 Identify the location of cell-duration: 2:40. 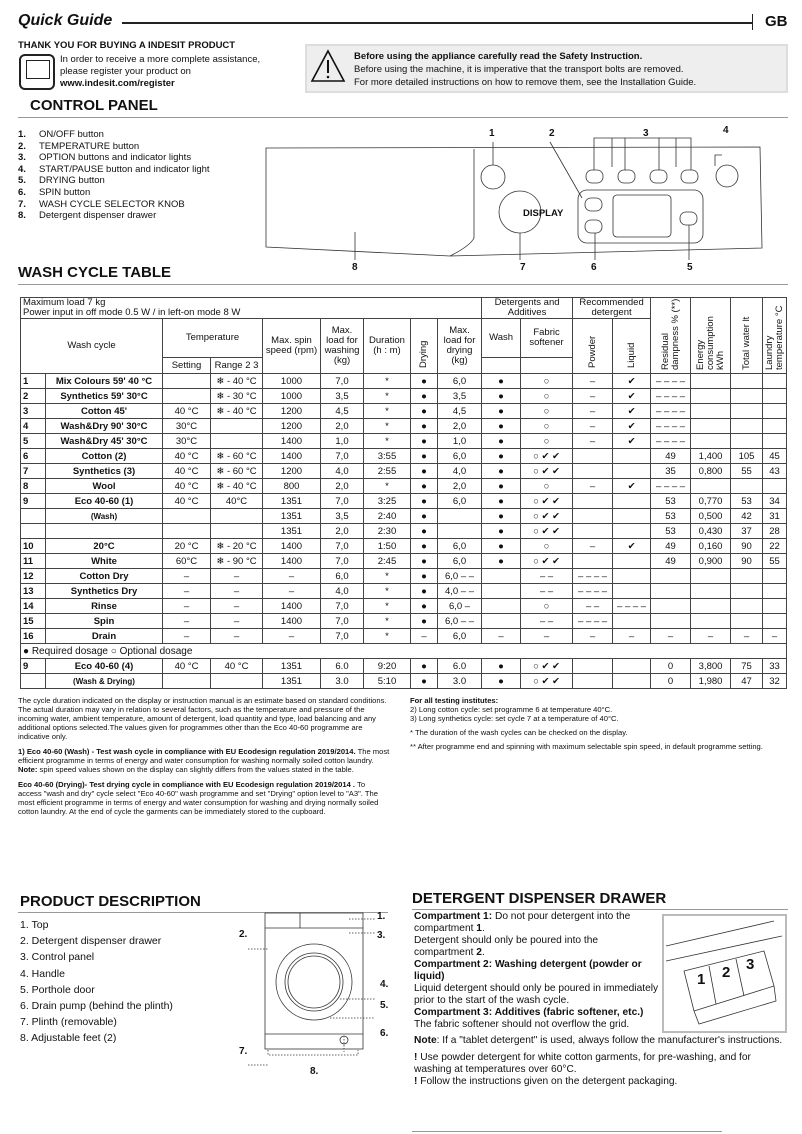
(387, 516).